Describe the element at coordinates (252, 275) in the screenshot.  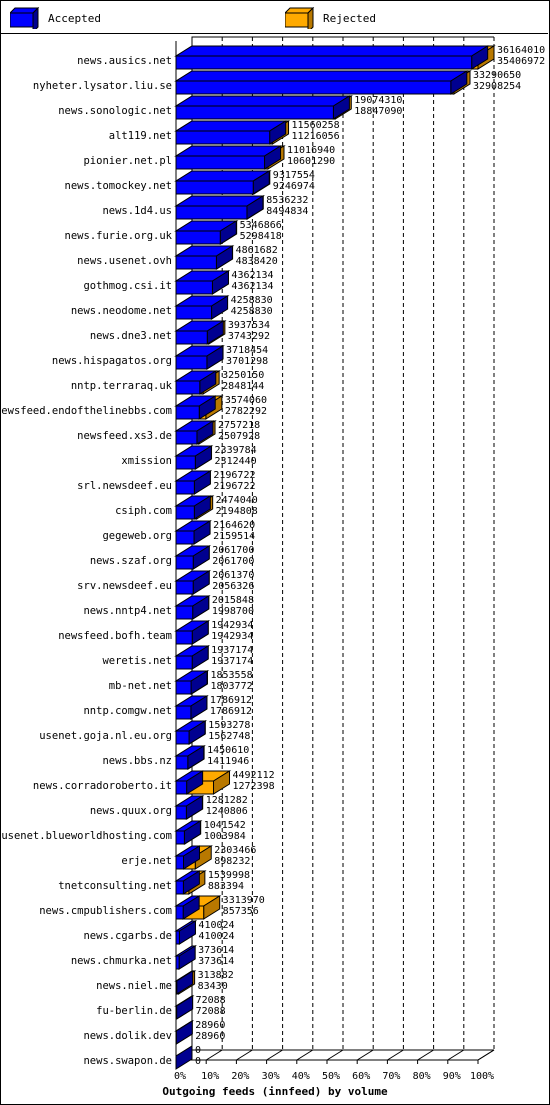
I see `value-label-total: 4362134` at that location.